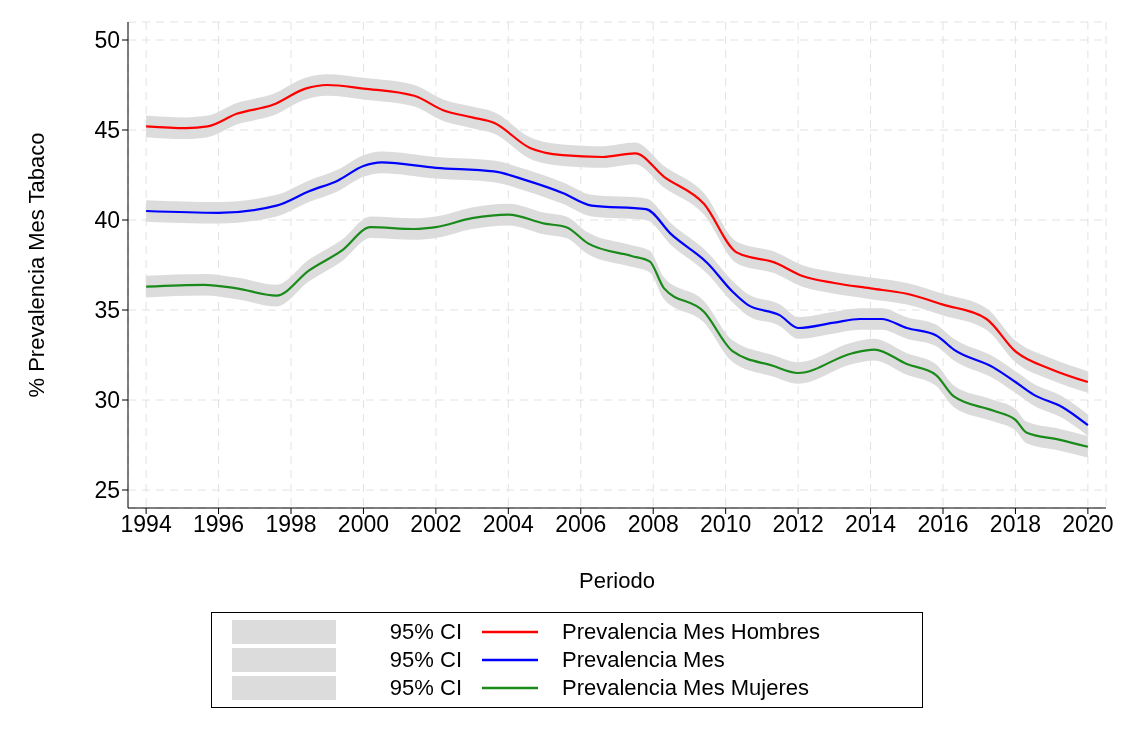  What do you see at coordinates (643, 660) in the screenshot?
I see `legend-label: Prevalencia Mes` at bounding box center [643, 660].